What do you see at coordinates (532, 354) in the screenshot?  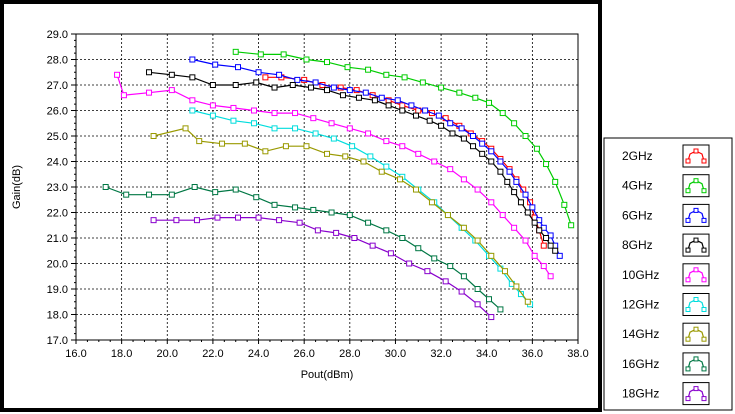 I see `x-tick-label: 36.0` at bounding box center [532, 354].